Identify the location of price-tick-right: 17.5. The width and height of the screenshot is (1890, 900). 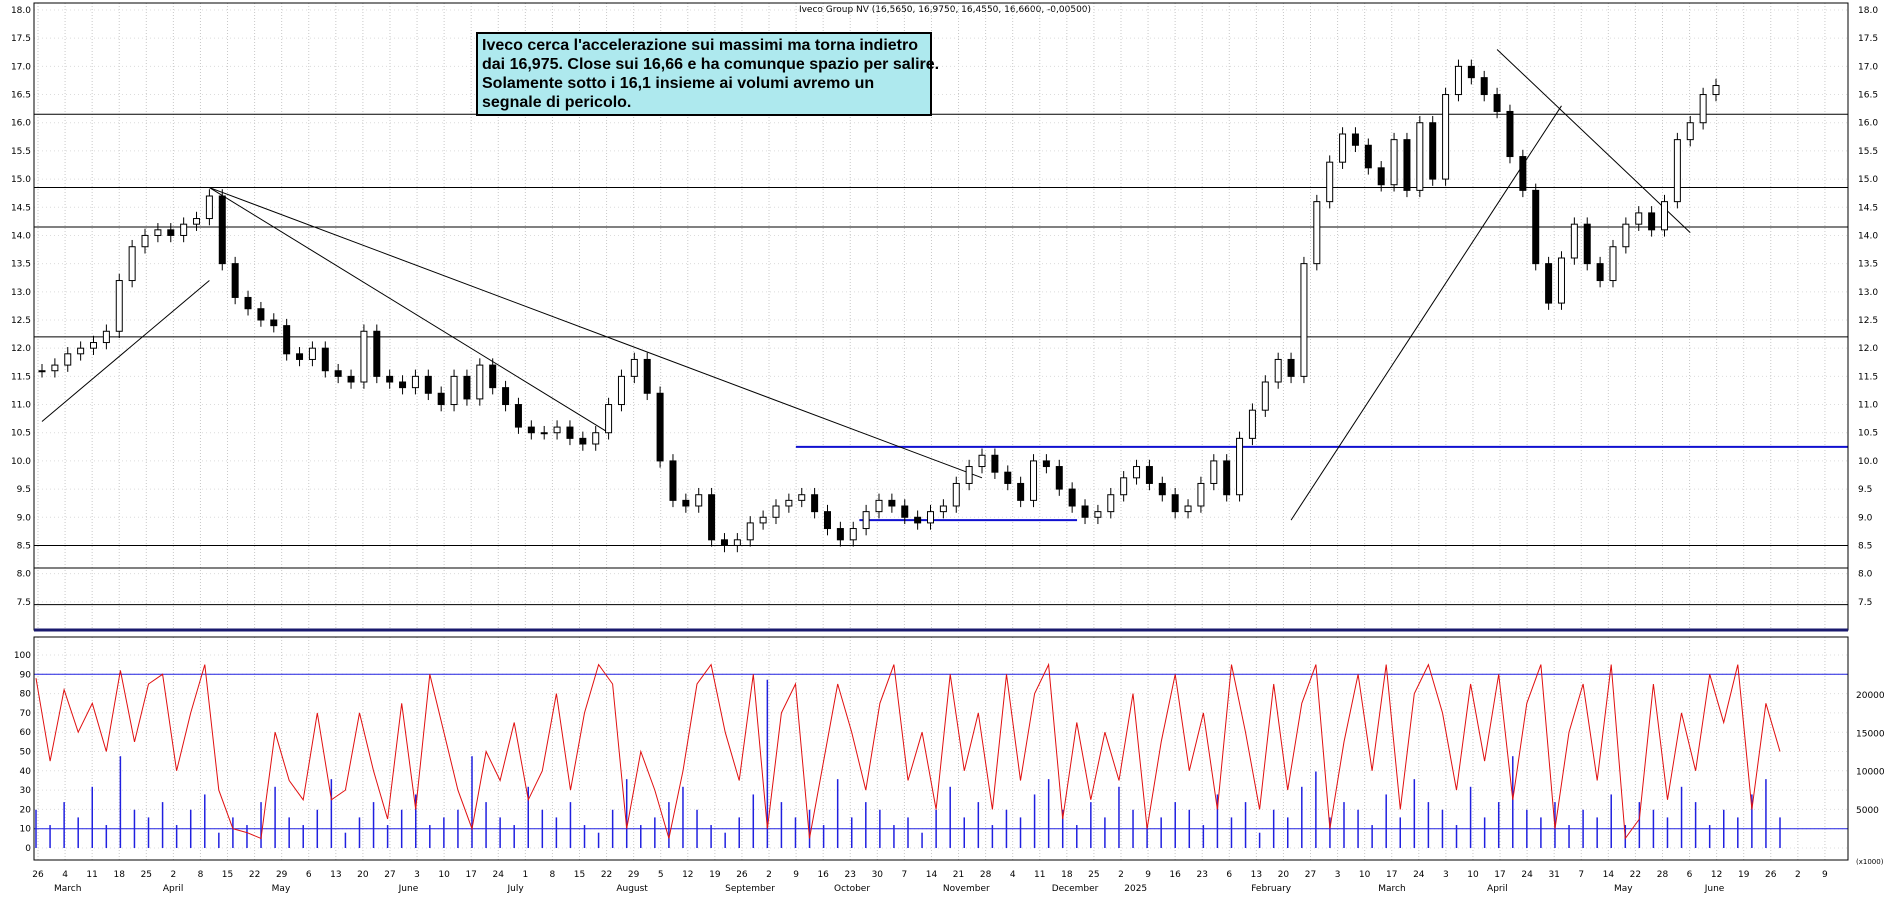
(1868, 39).